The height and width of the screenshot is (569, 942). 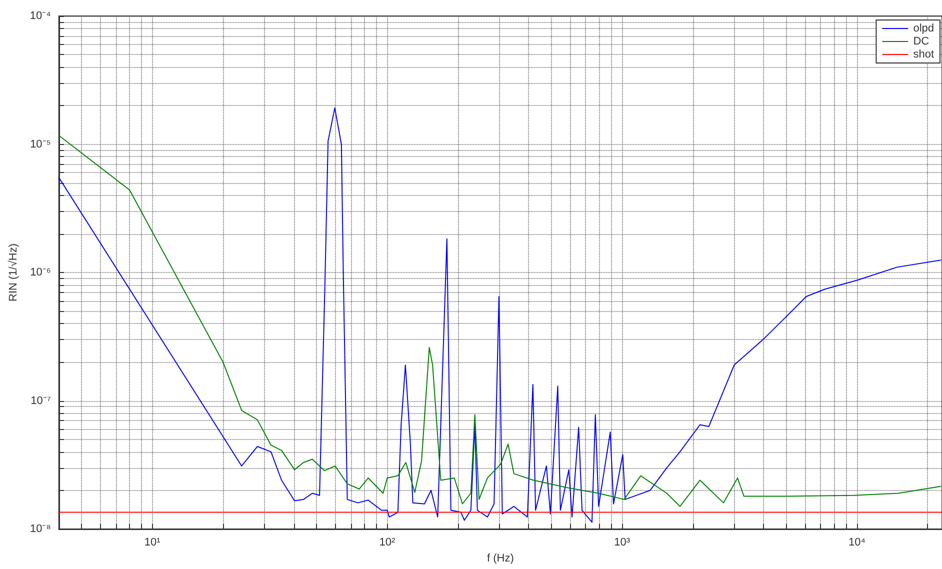 I want to click on legend-label: DC, so click(x=921, y=42).